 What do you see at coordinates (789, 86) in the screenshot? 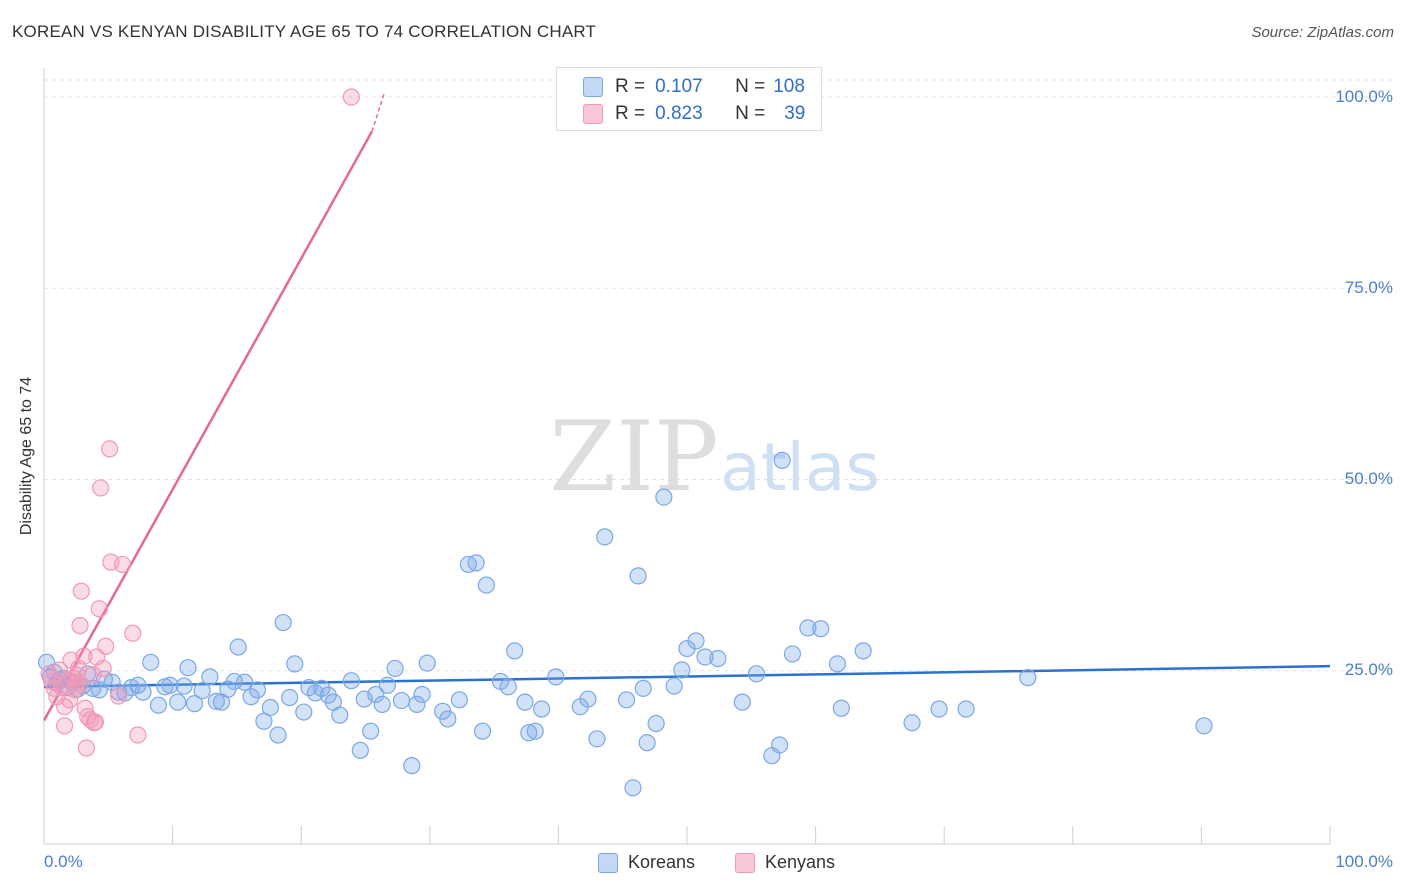
I see `legend-n-value: 108` at bounding box center [789, 86].